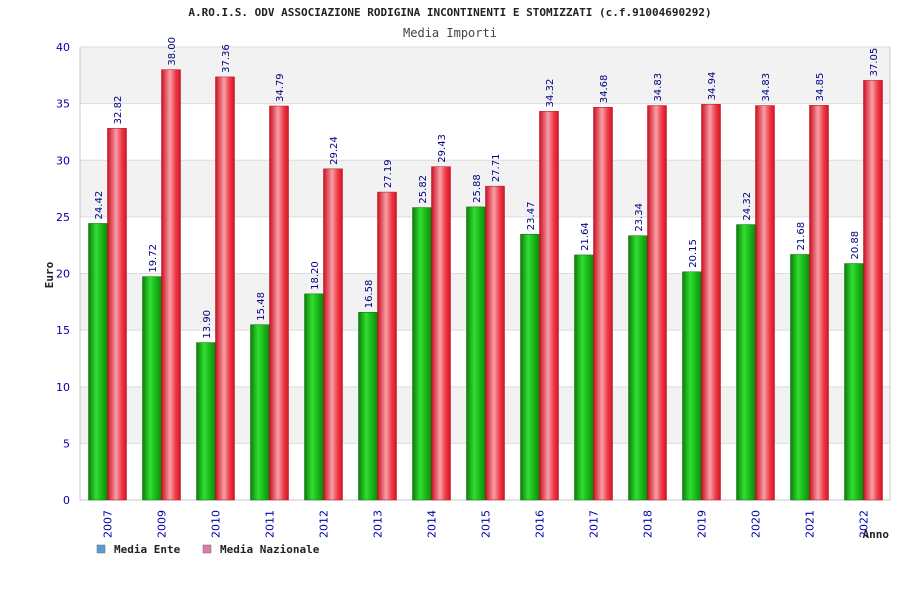 Image resolution: width=900 pixels, height=600 pixels. I want to click on value-label: 34.94, so click(712, 86).